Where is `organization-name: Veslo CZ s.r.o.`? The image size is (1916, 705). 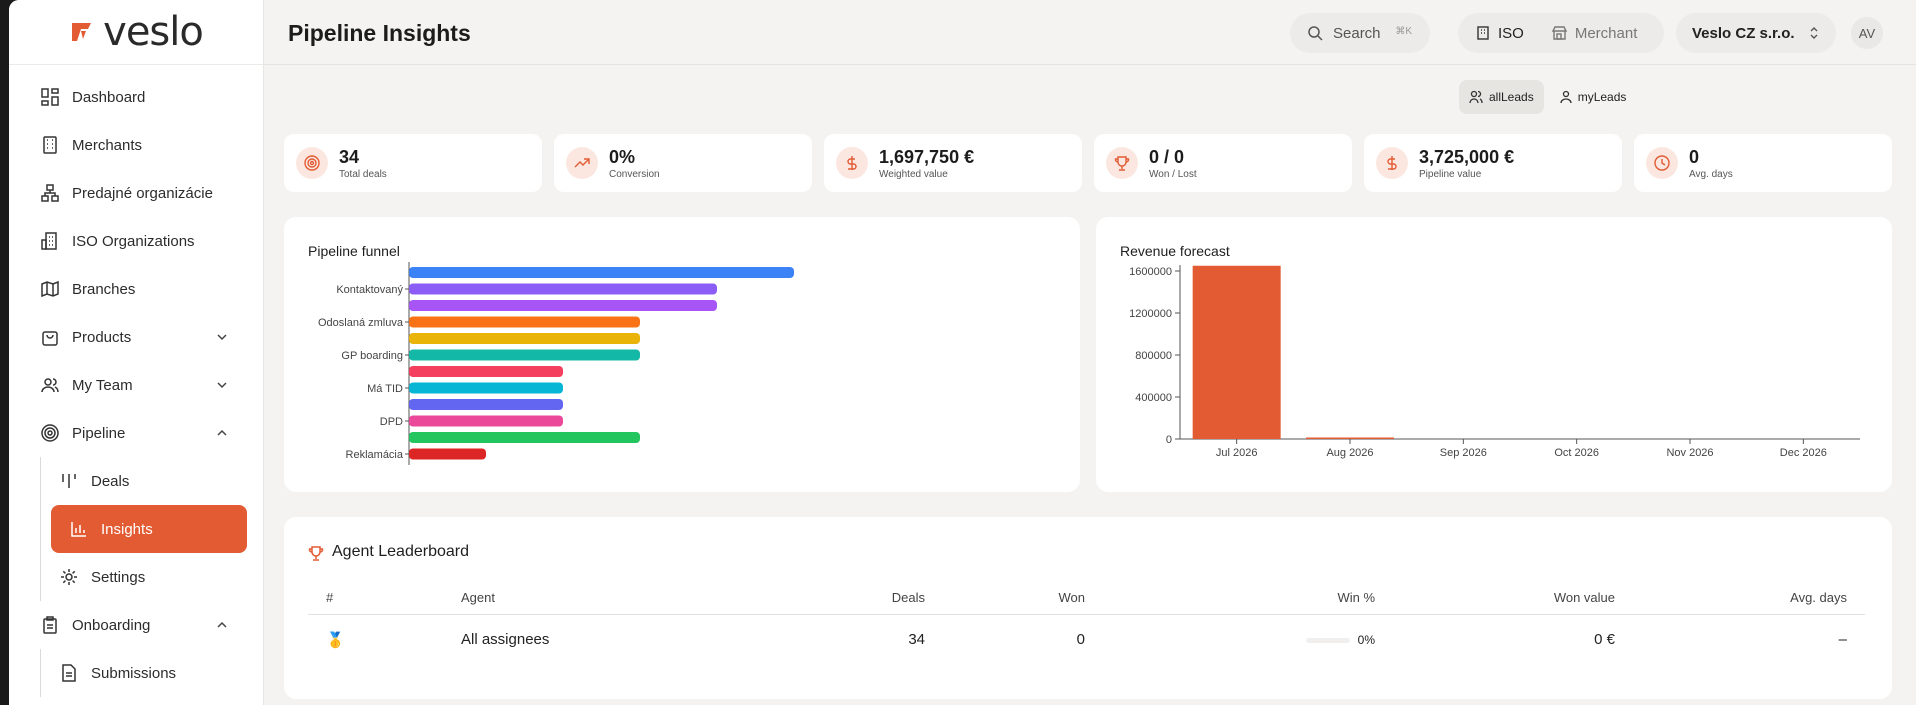
organization-name: Veslo CZ s.r.o. is located at coordinates (1743, 33).